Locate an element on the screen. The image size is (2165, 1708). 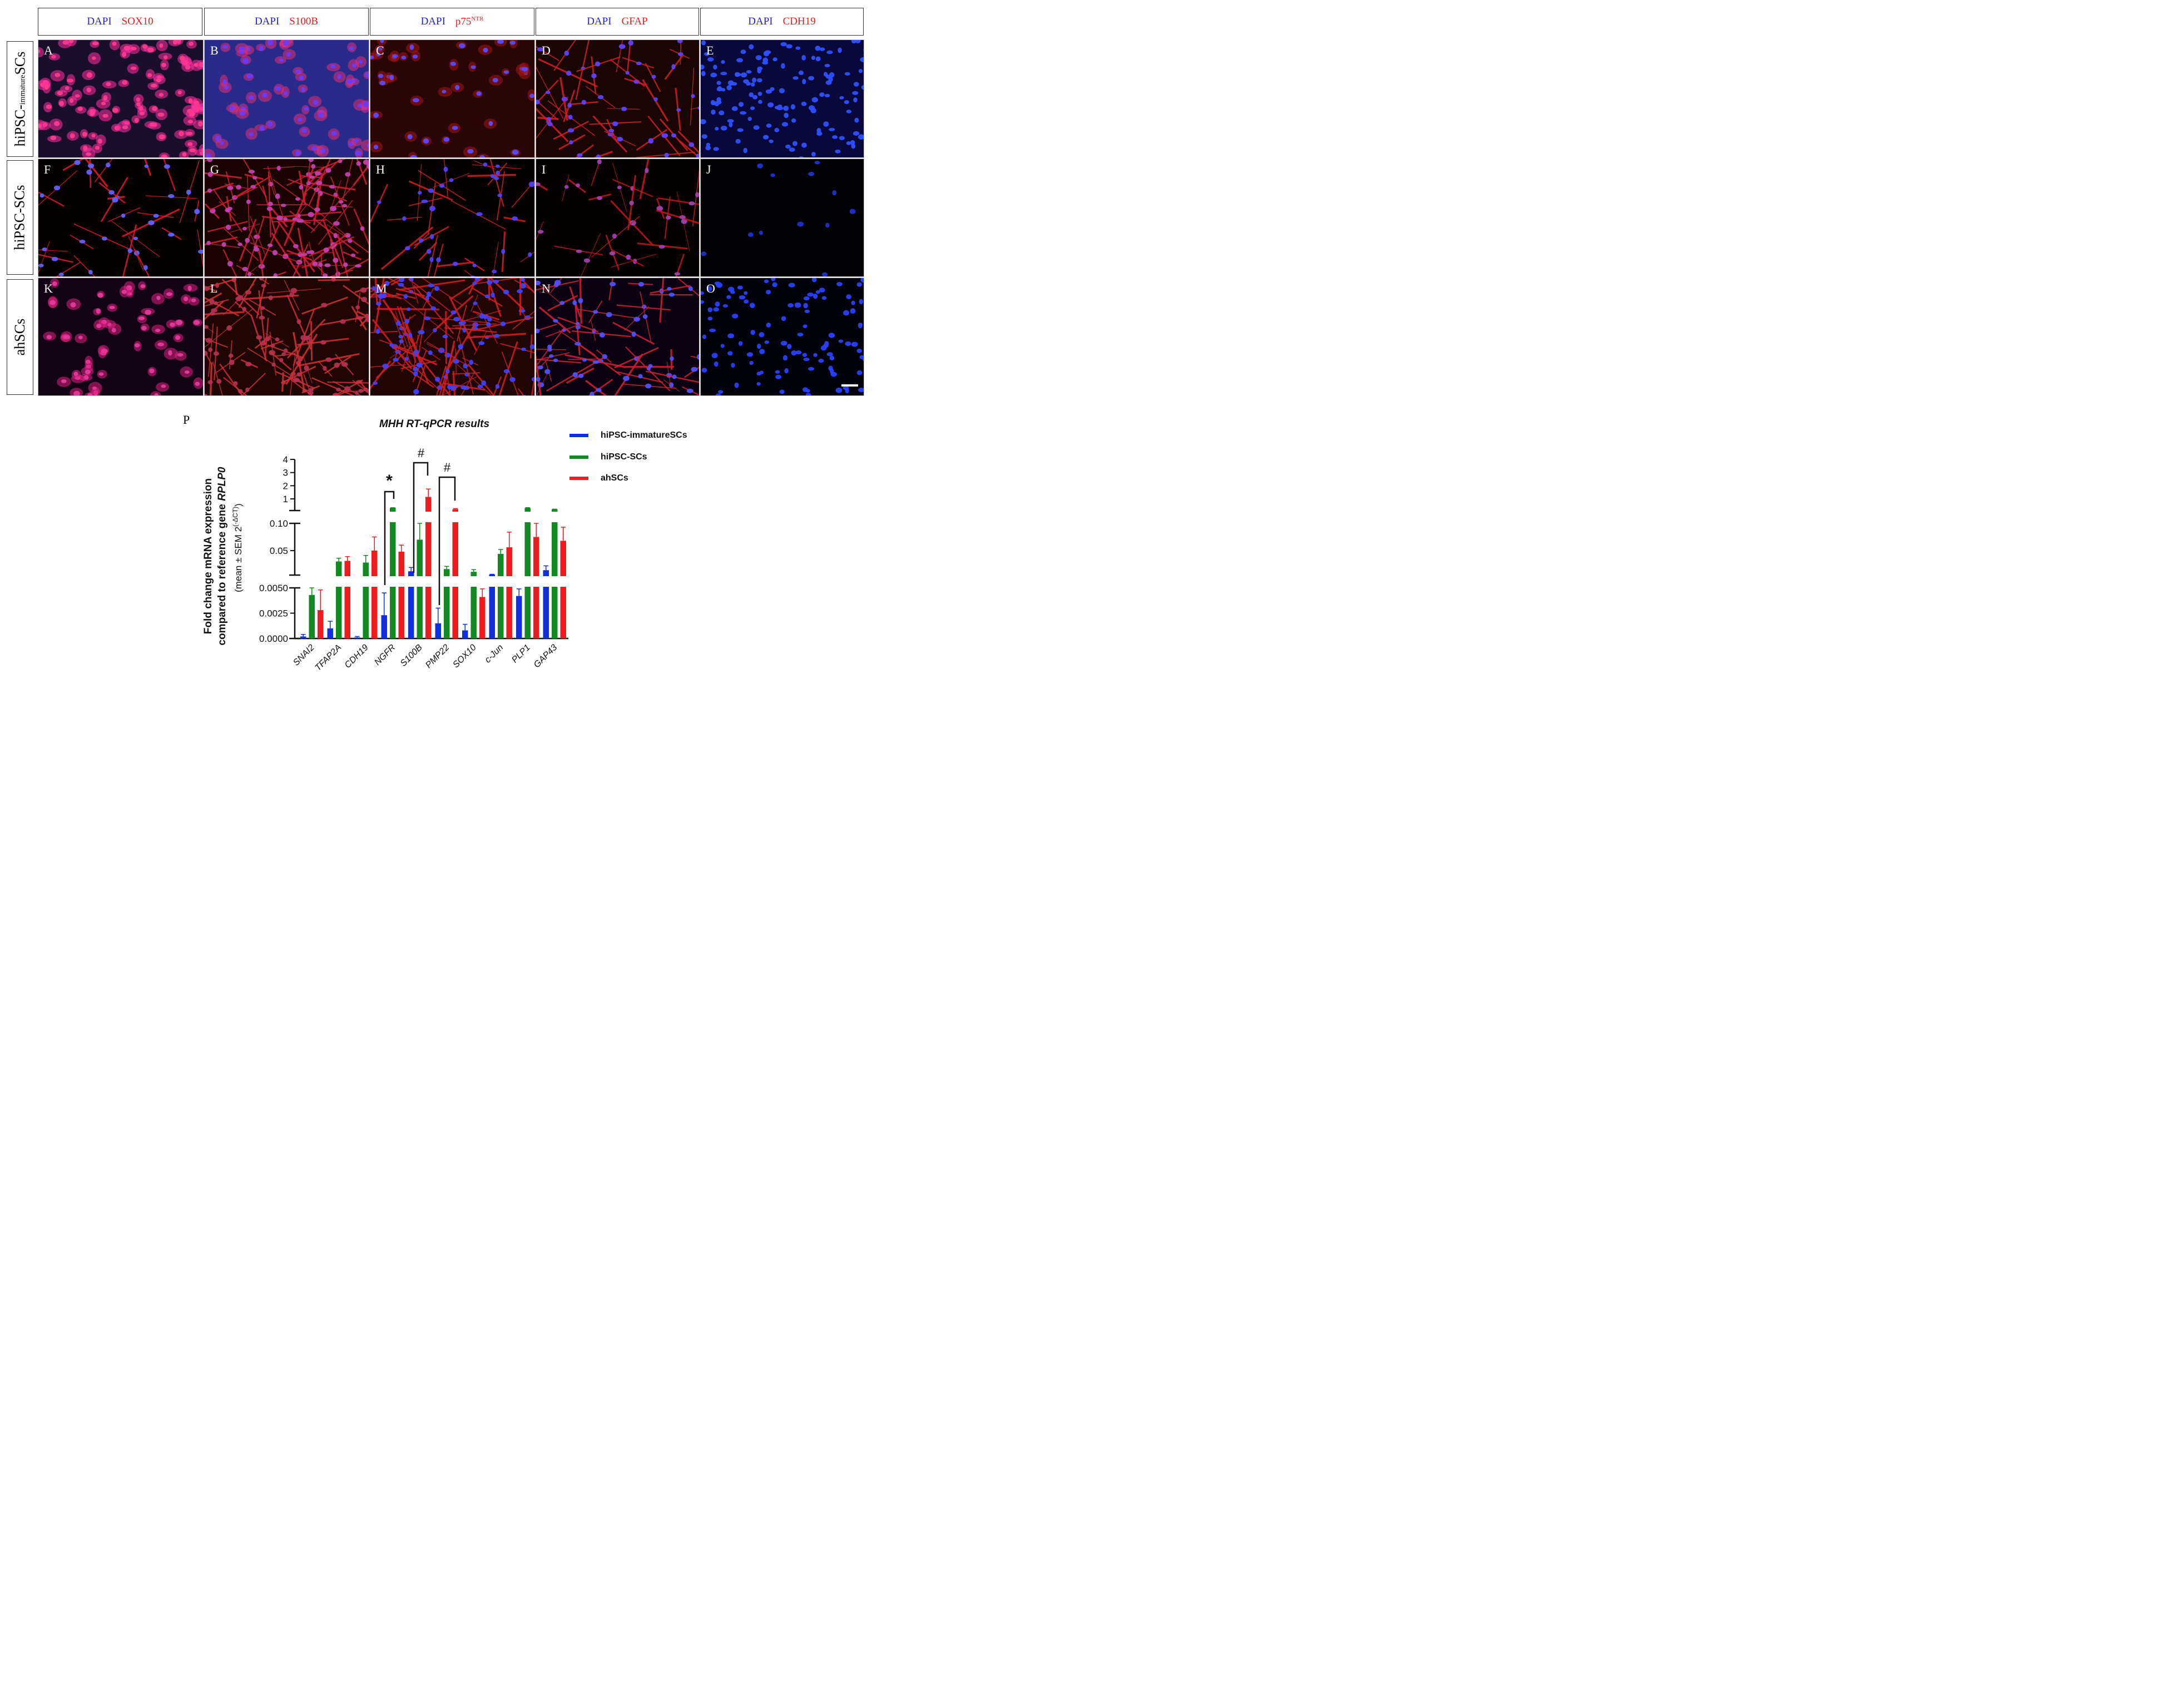
bar-ahSCs-TFAP2A is located at coordinates (347, 599).